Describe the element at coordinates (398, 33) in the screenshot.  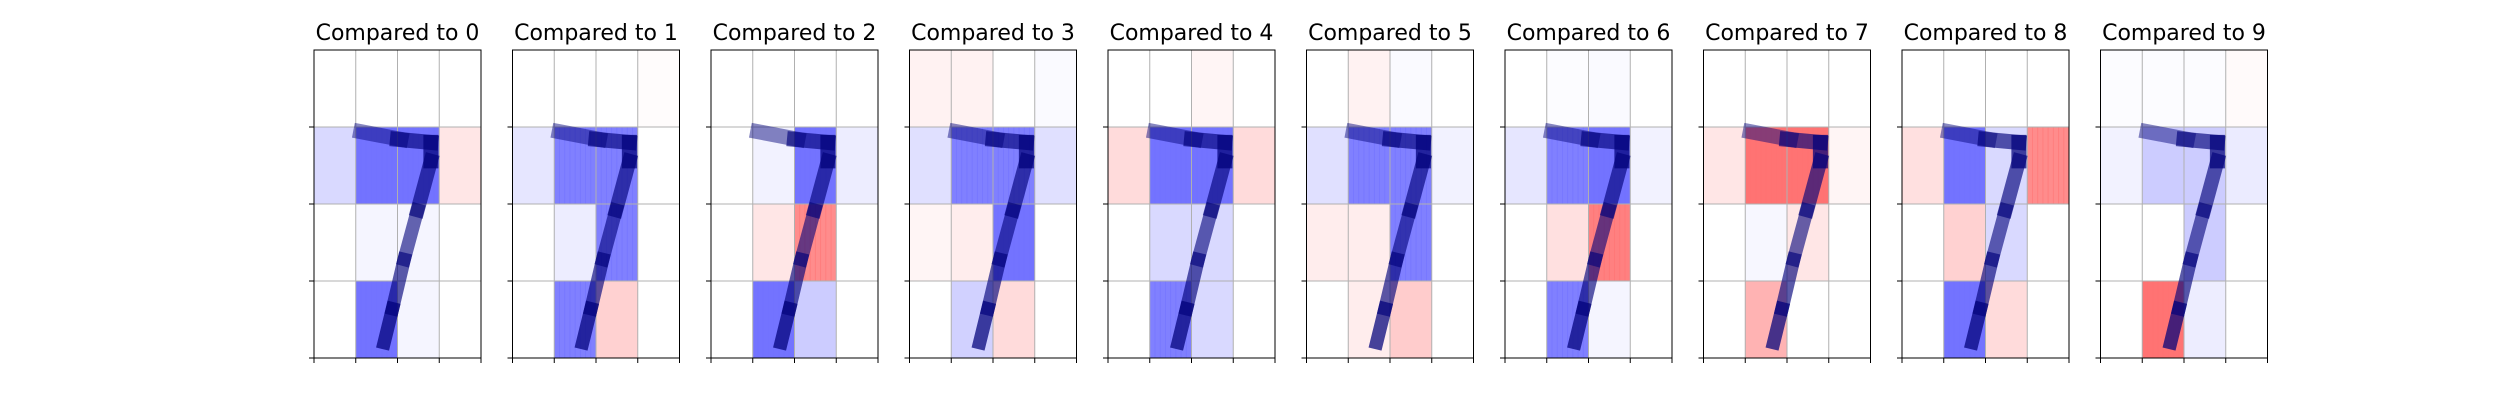
I see `panel-title: Compared to 0` at that location.